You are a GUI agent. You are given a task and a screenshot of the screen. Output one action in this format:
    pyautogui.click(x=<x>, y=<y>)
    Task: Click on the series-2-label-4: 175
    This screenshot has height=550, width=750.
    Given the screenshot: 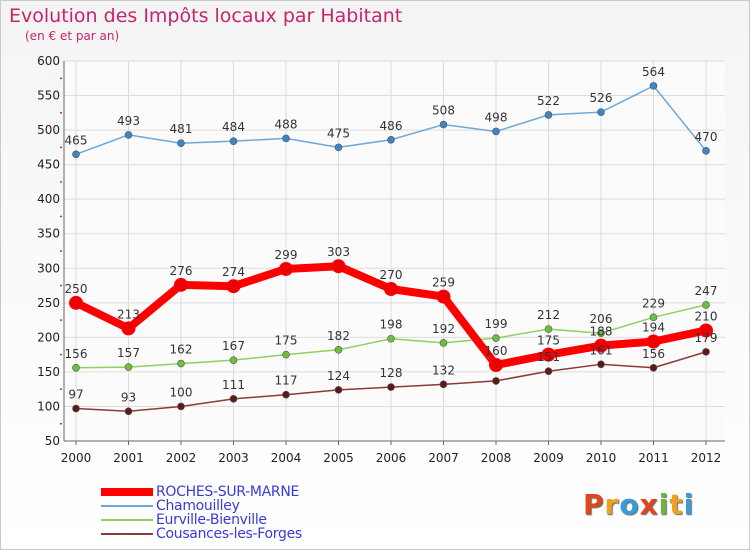 What is the action you would take?
    pyautogui.click(x=286, y=341)
    